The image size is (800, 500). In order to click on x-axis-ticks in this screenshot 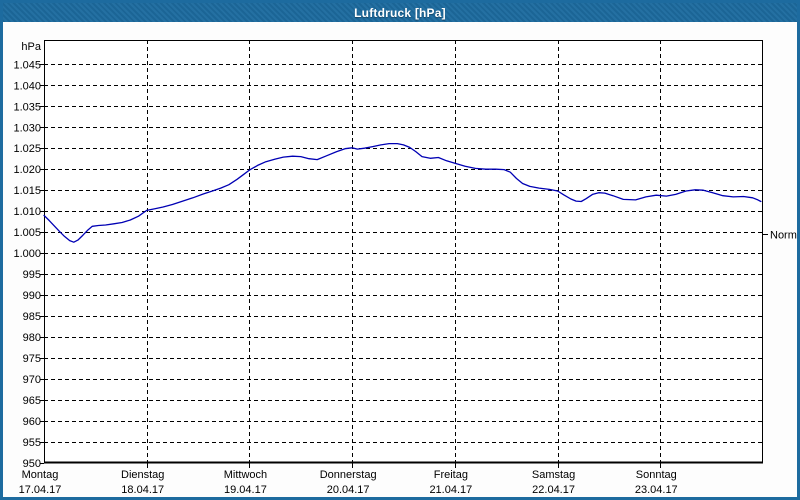, I will do `click(404, 465)`.